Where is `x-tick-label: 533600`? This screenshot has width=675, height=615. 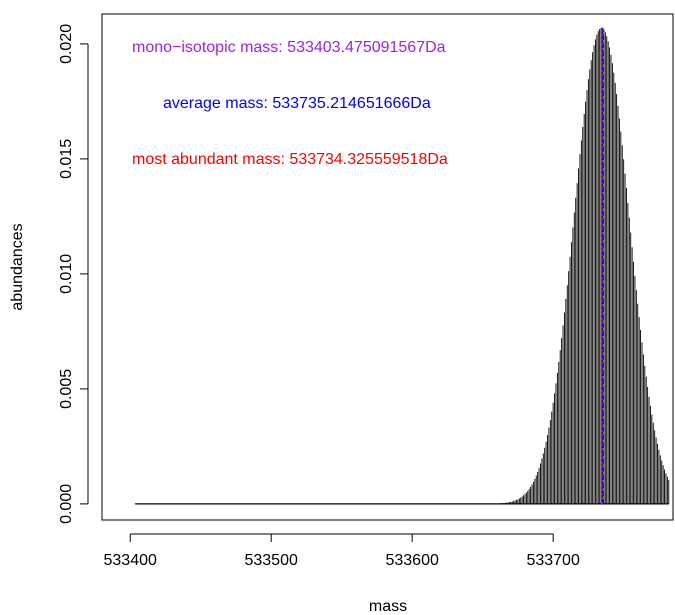 x-tick-label: 533600 is located at coordinates (411, 560).